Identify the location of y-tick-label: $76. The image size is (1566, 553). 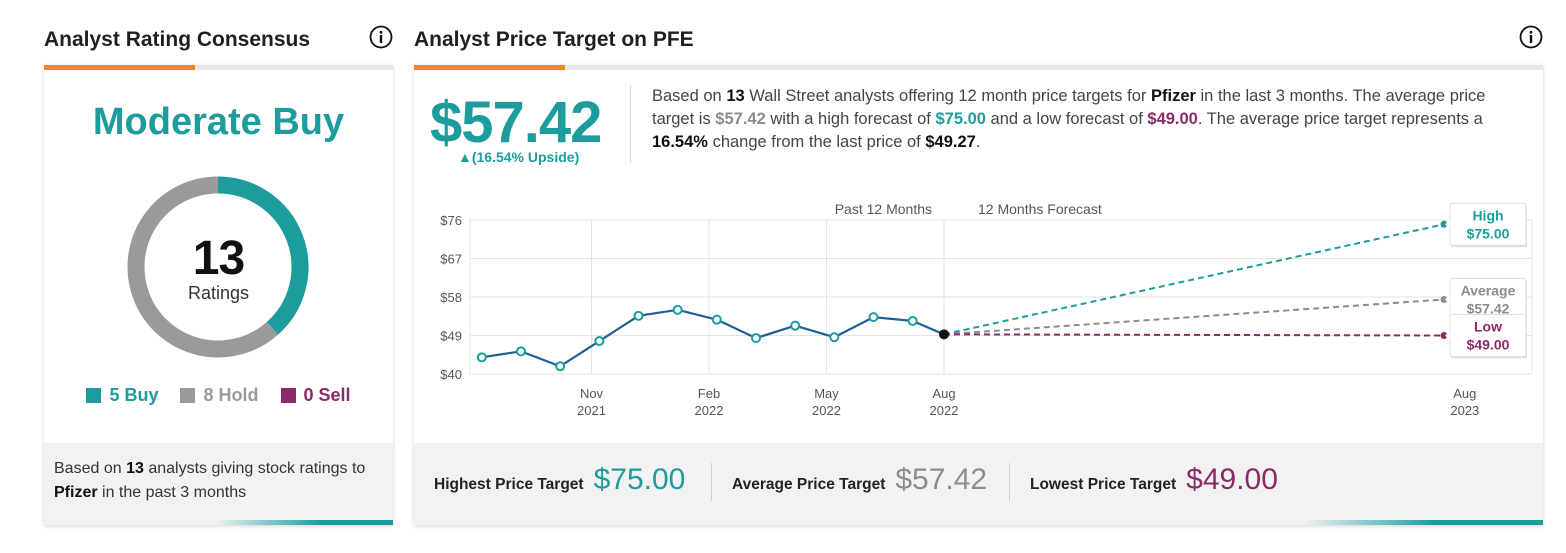
(451, 220).